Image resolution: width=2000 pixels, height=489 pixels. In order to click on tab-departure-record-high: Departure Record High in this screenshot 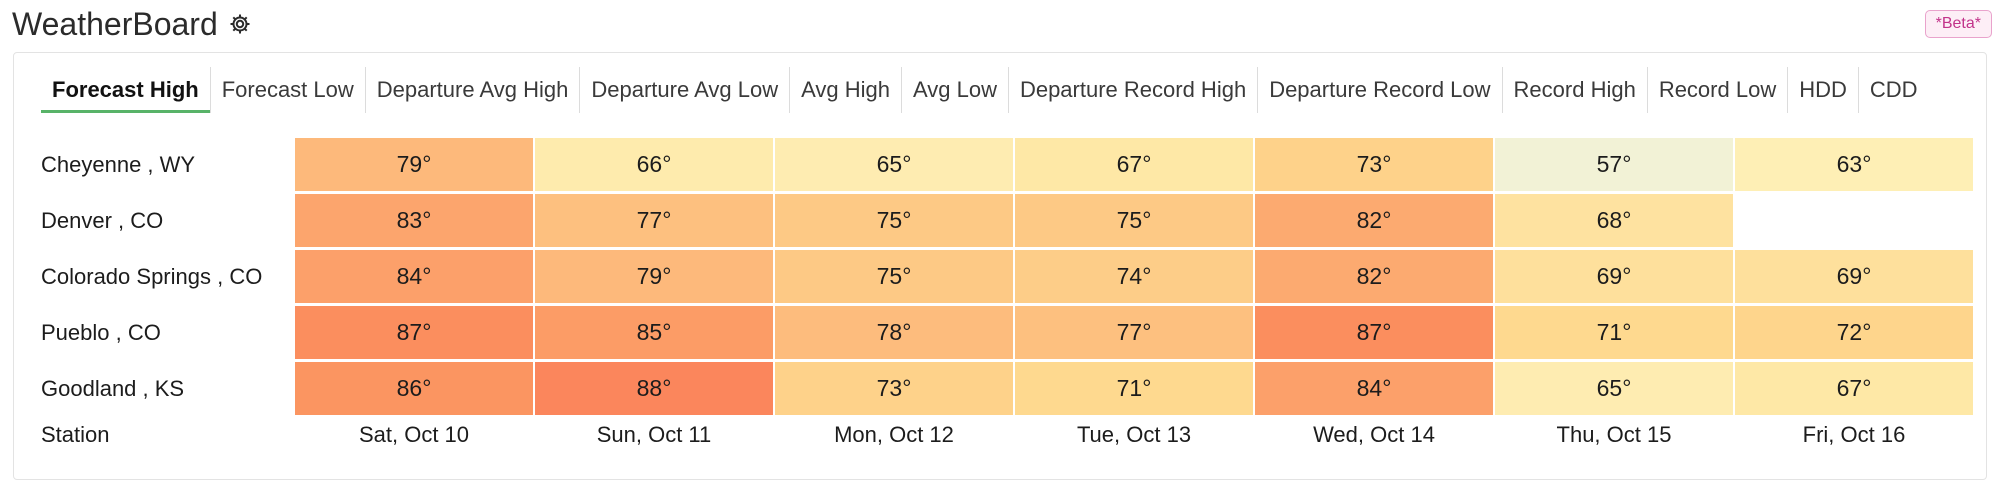, I will do `click(1134, 90)`.